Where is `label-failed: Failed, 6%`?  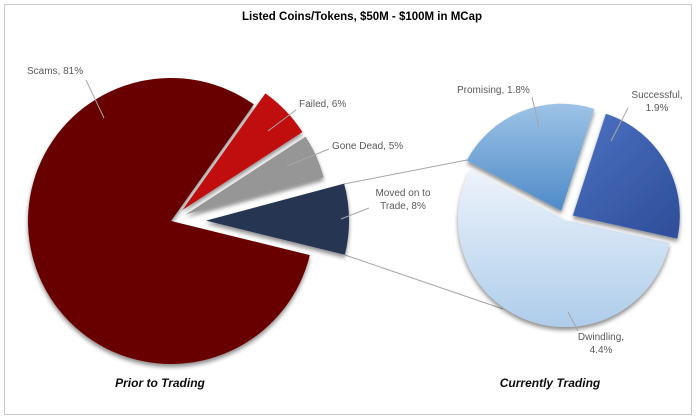 label-failed: Failed, 6% is located at coordinates (323, 104).